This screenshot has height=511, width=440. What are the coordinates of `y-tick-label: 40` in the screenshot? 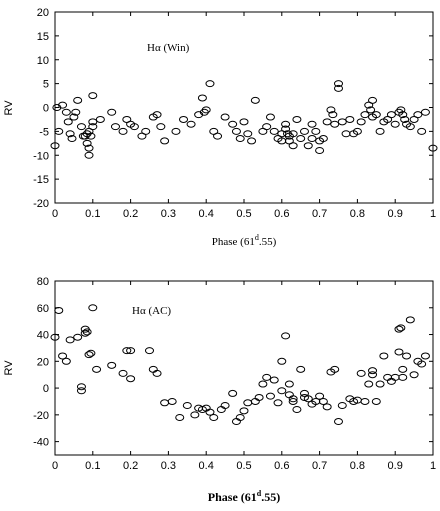 It's located at (43, 336).